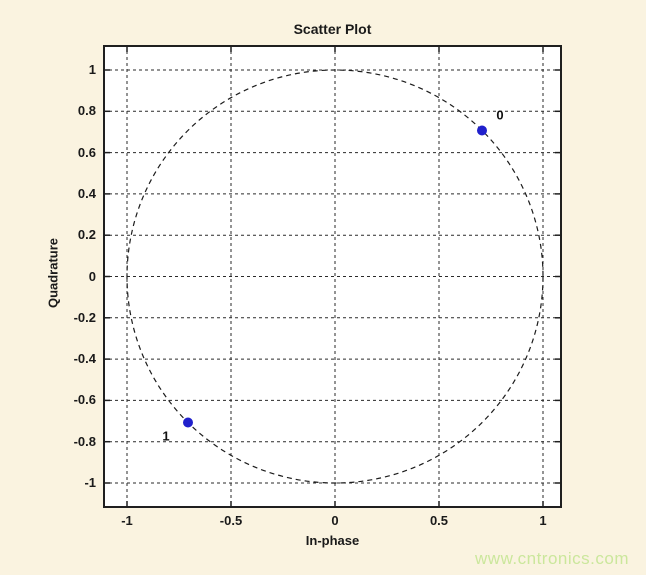  Describe the element at coordinates (86, 152) in the screenshot. I see `y-tick-label: 0.6` at that location.